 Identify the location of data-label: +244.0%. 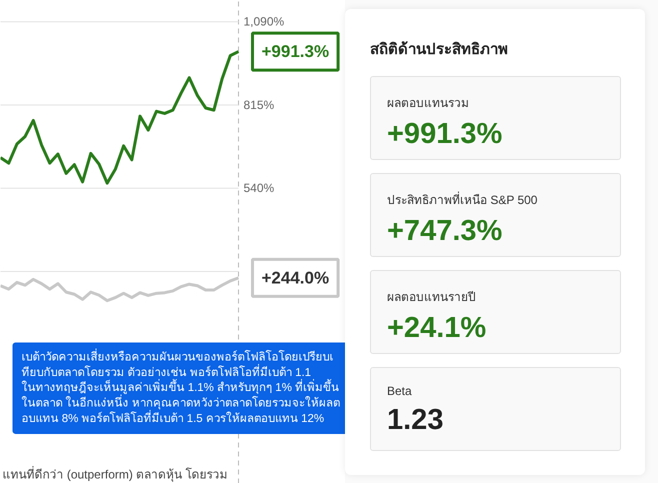
(296, 278).